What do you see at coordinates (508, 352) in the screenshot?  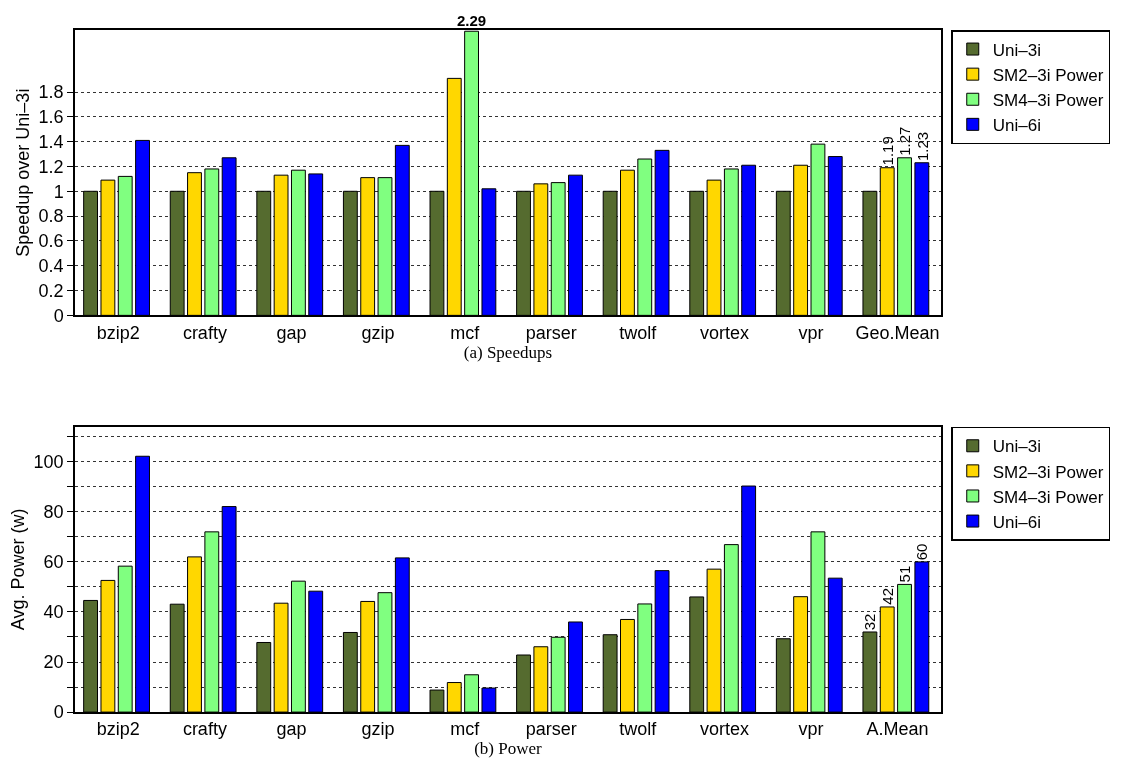 I see `x-axis-title: (a) Speedups` at bounding box center [508, 352].